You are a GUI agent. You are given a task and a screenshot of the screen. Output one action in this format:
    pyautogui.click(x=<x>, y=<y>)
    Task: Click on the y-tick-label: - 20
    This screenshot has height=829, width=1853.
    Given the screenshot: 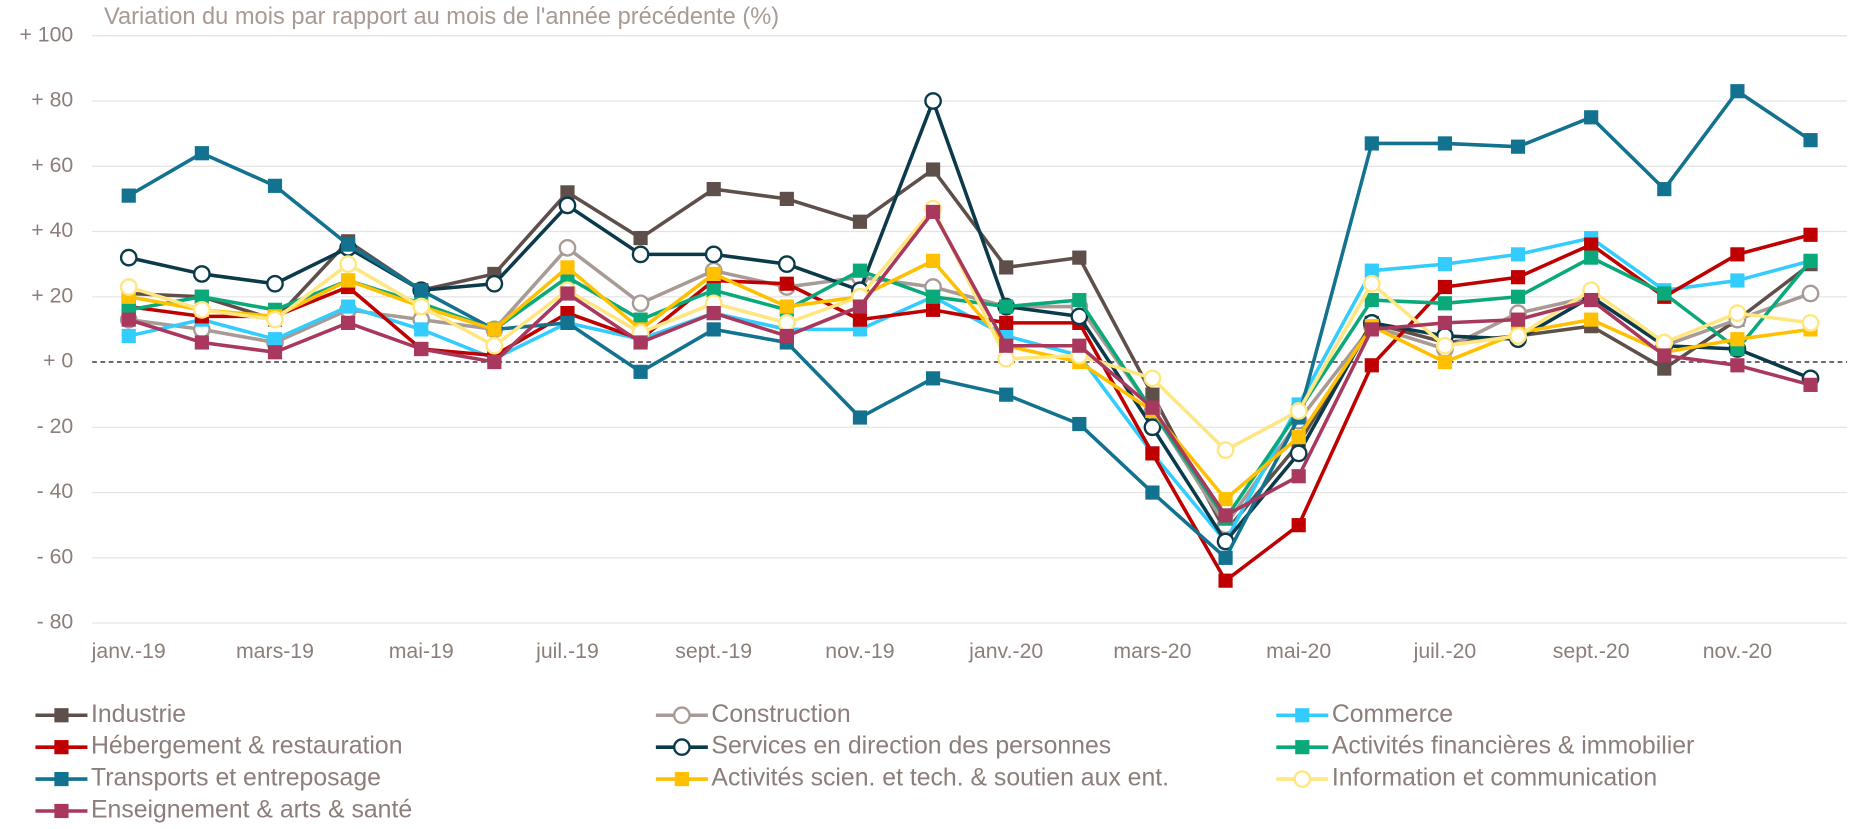 What is the action you would take?
    pyautogui.click(x=55, y=426)
    